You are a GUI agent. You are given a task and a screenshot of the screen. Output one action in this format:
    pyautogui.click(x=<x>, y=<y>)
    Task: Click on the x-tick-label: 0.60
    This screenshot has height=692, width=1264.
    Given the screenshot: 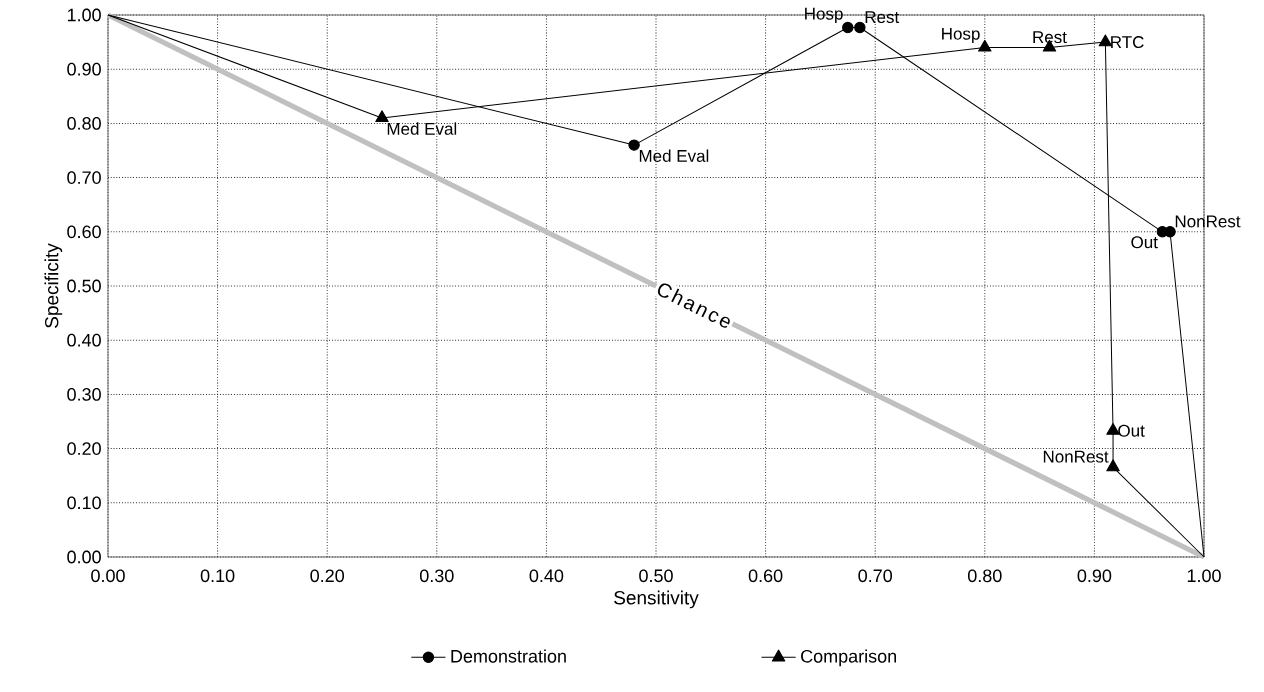 What is the action you would take?
    pyautogui.click(x=765, y=576)
    